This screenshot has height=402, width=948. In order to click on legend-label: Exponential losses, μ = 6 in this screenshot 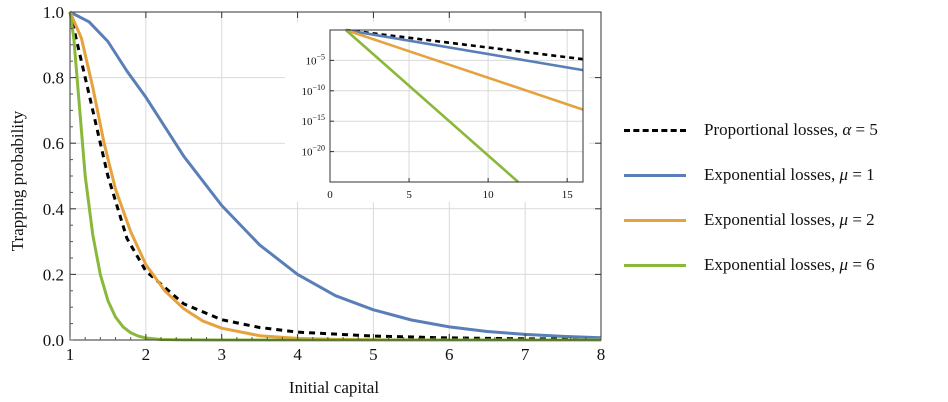, I will do `click(789, 265)`.